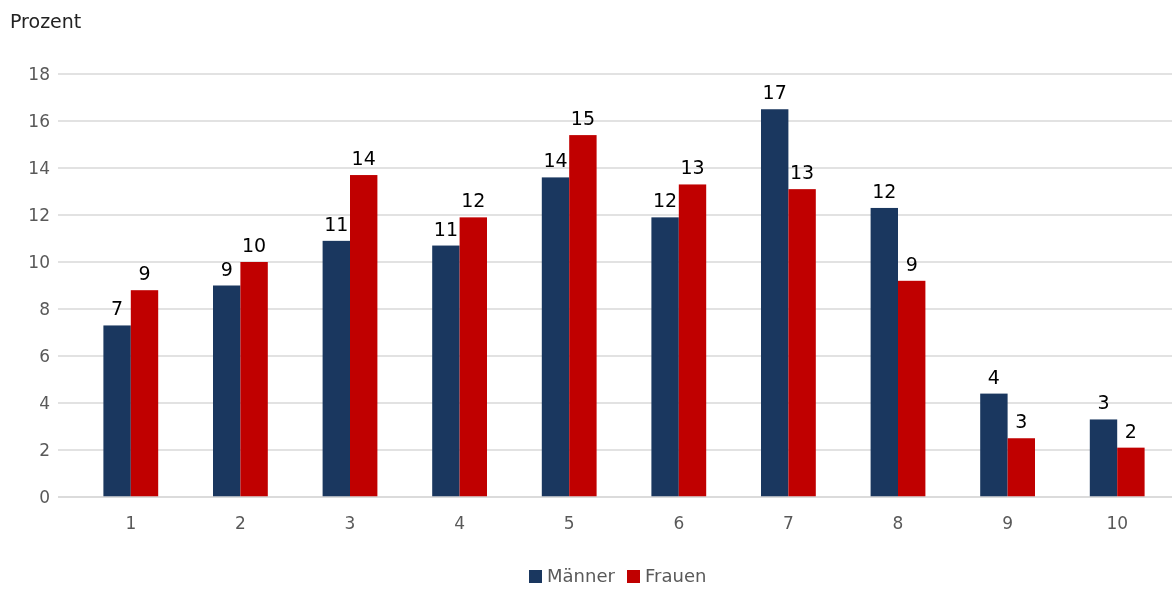 The width and height of the screenshot is (1174, 592). What do you see at coordinates (39, 214) in the screenshot?
I see `y-tick-label: 12` at bounding box center [39, 214].